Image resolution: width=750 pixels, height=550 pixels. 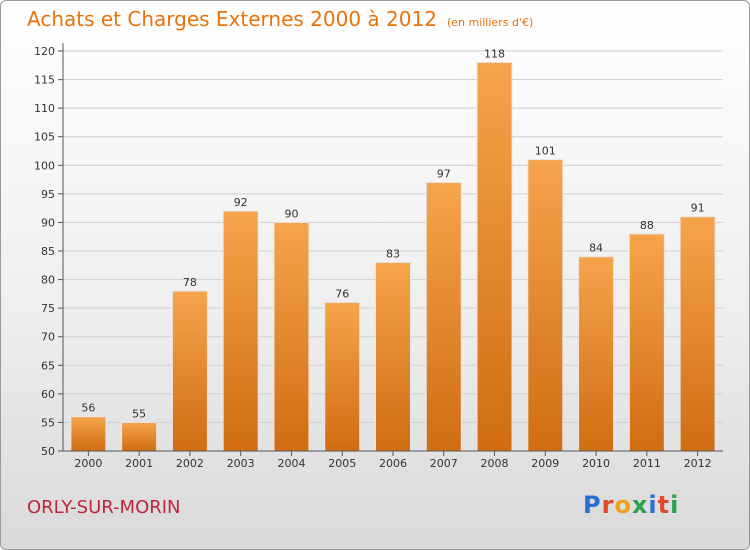 What do you see at coordinates (646, 342) in the screenshot?
I see `bar-2011` at bounding box center [646, 342].